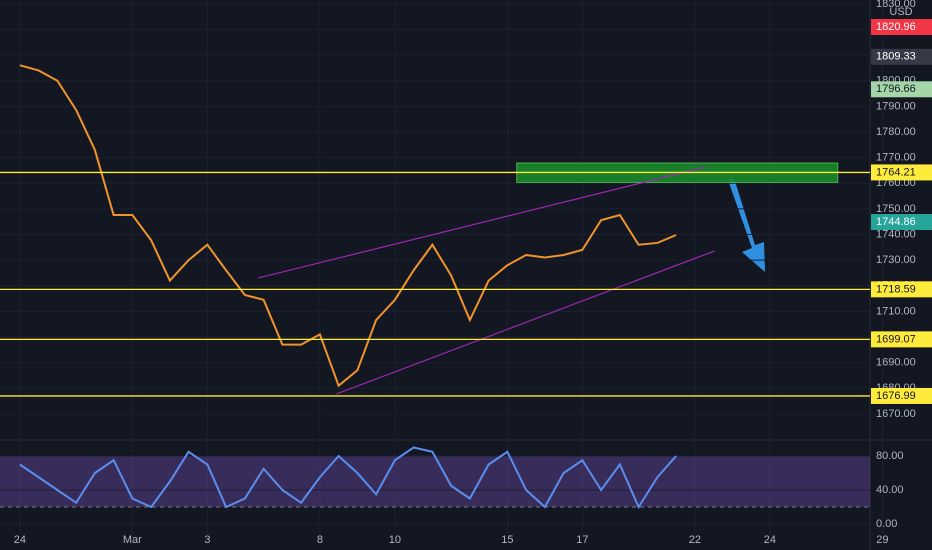 The height and width of the screenshot is (550, 932). I want to click on y-tick-label: 1740.00, so click(896, 234).